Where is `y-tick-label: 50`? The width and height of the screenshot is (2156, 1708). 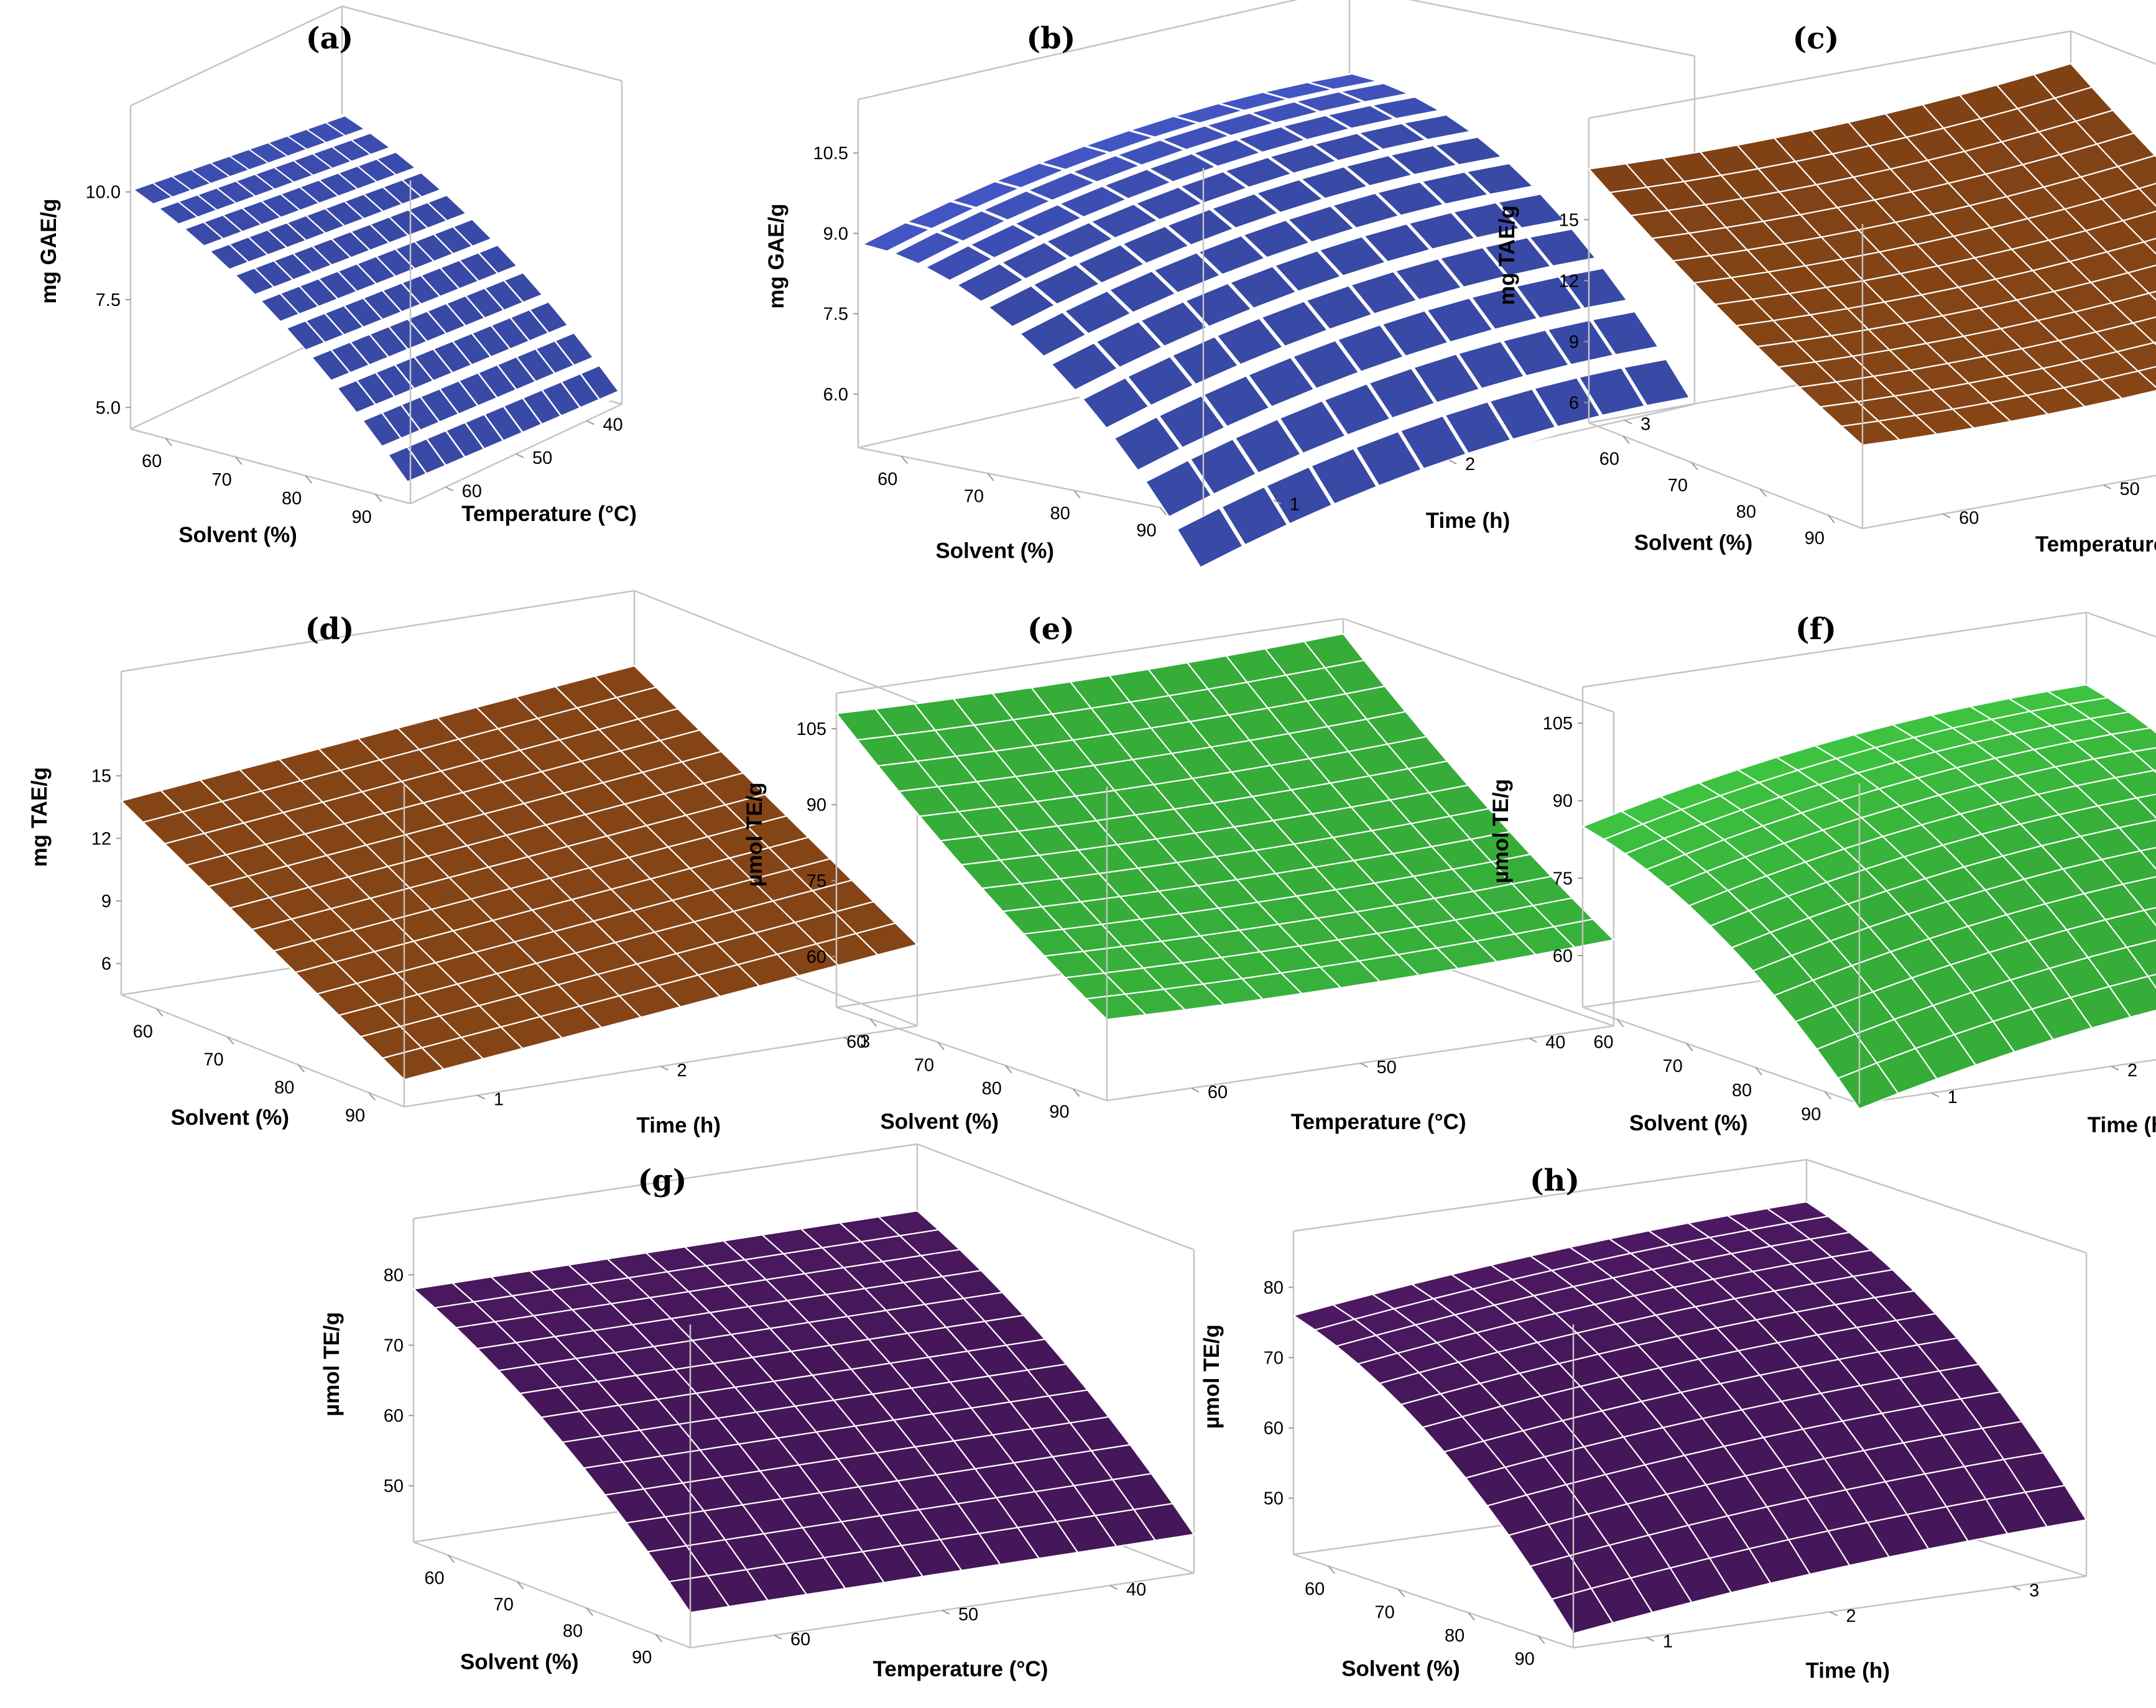
y-tick-label: 50 is located at coordinates (968, 1615).